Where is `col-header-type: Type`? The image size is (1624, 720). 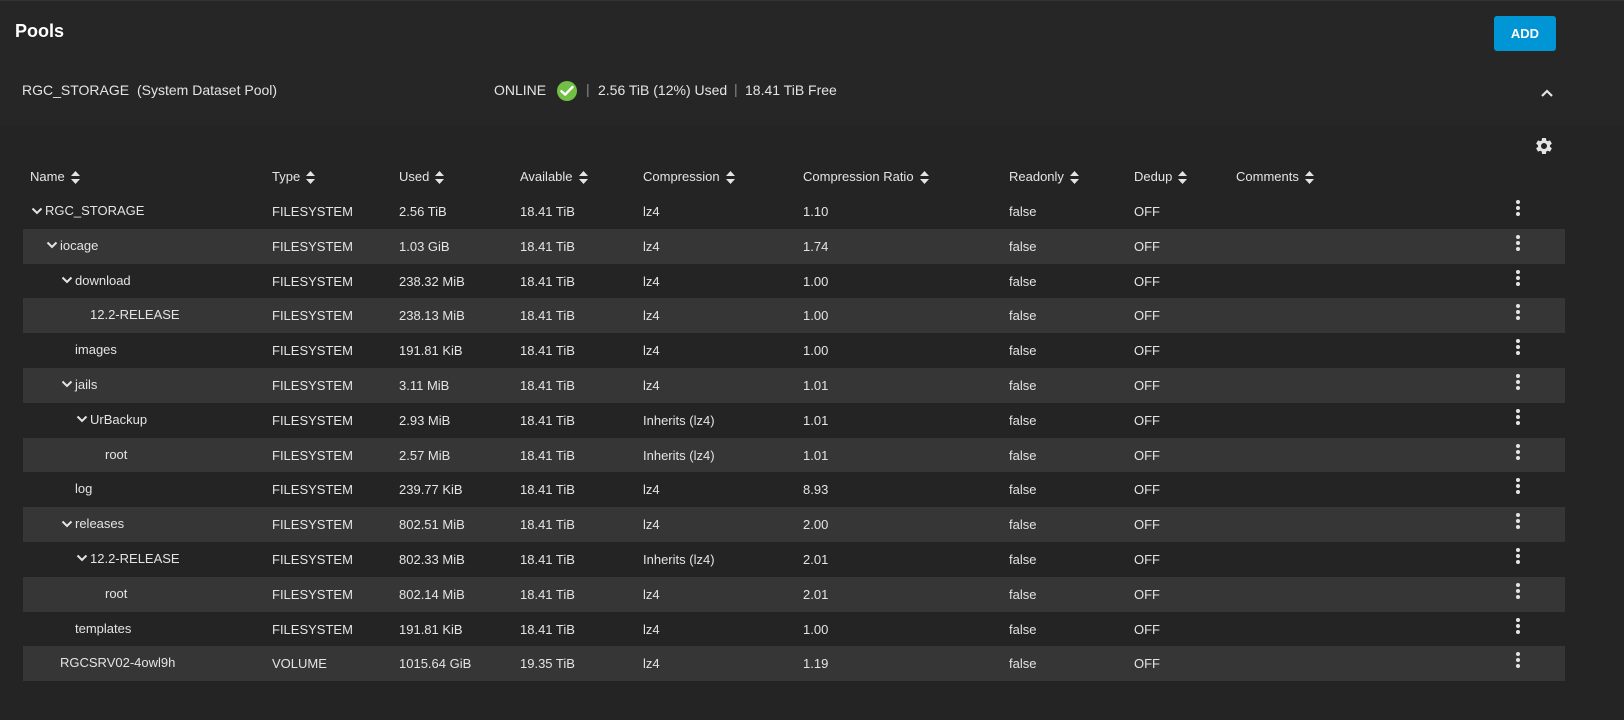
col-header-type: Type is located at coordinates (294, 177).